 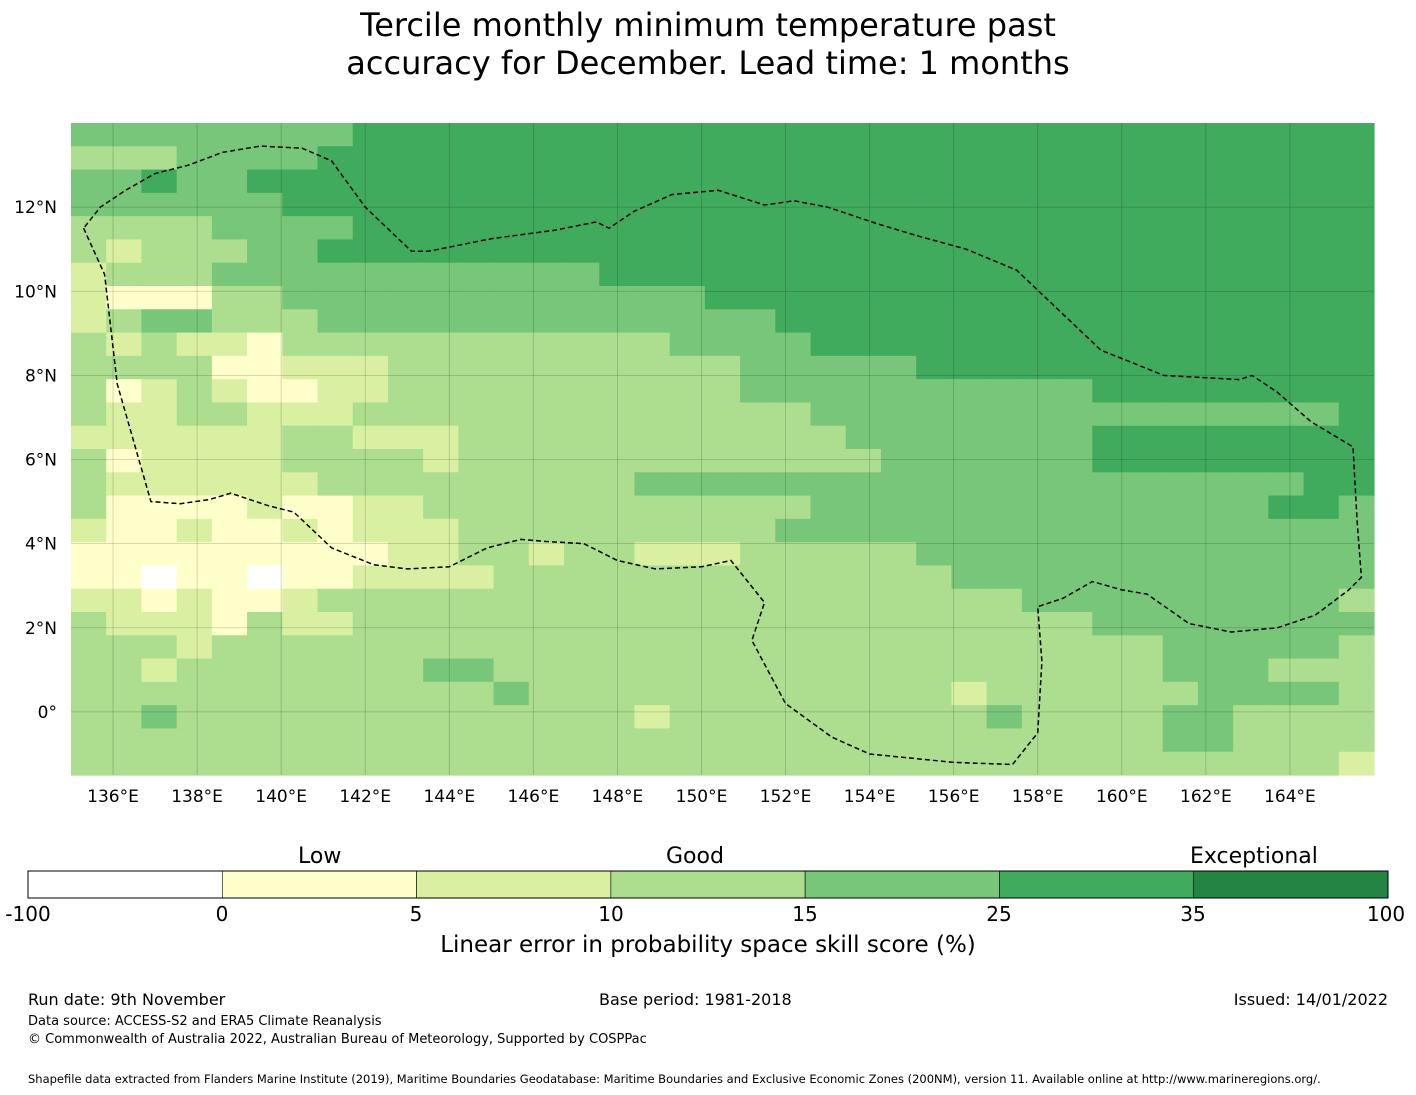 What do you see at coordinates (41, 461) in the screenshot?
I see `lat-tick-label: 6°N` at bounding box center [41, 461].